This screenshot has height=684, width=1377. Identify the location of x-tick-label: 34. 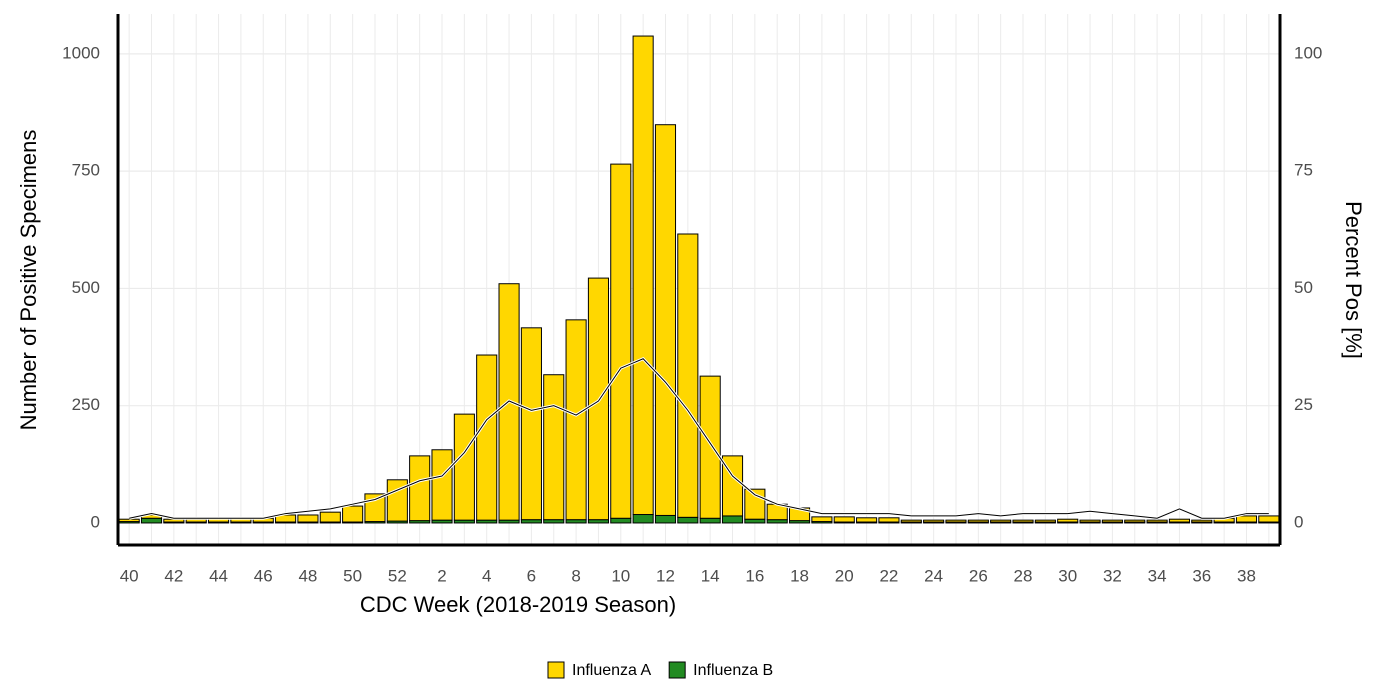
(1157, 575).